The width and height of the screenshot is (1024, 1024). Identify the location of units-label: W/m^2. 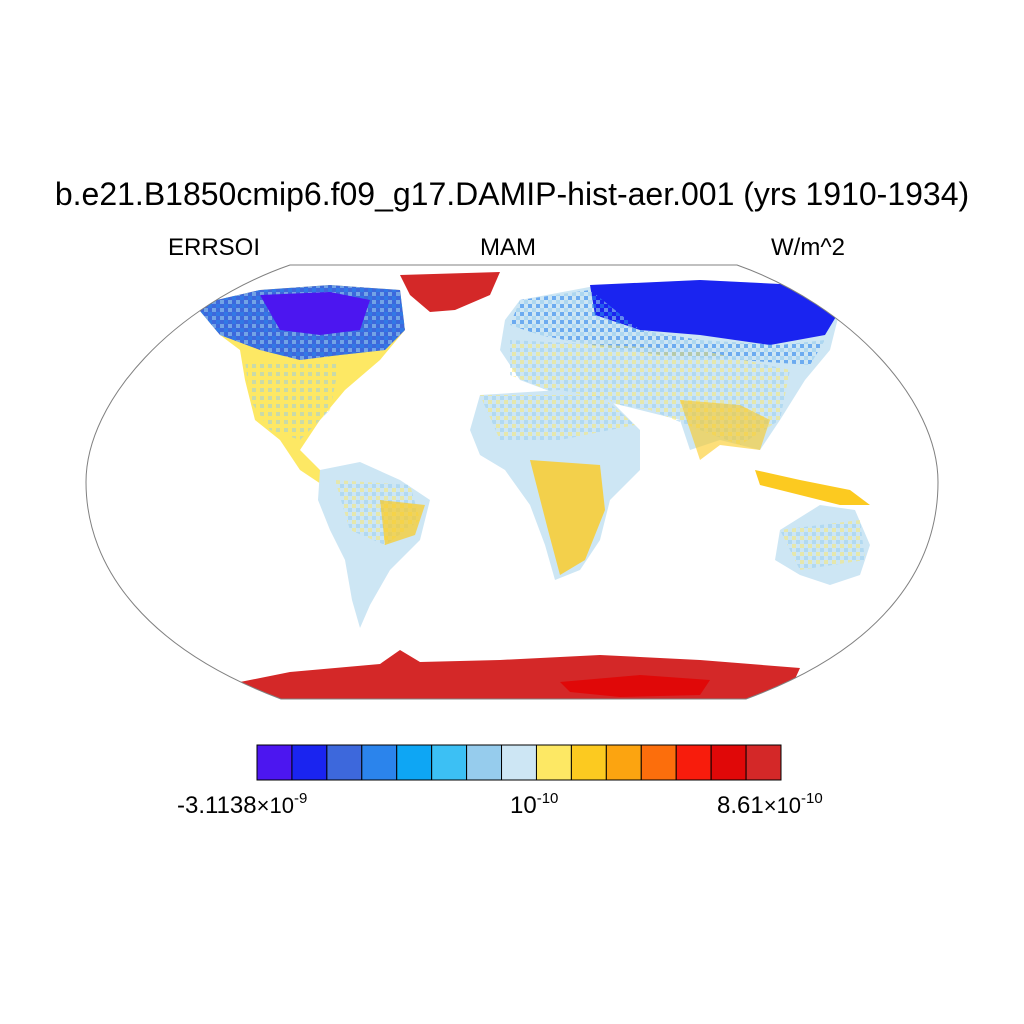
(808, 247).